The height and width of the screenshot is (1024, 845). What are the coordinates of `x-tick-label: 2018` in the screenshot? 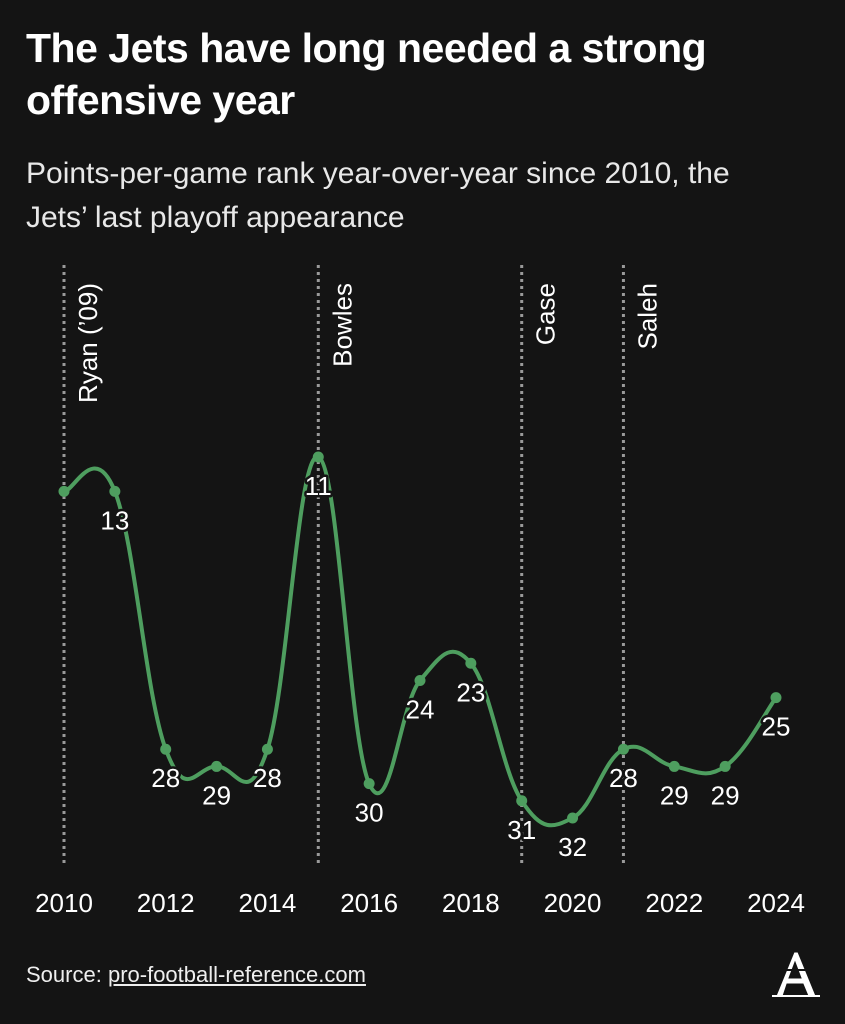 It's located at (471, 903).